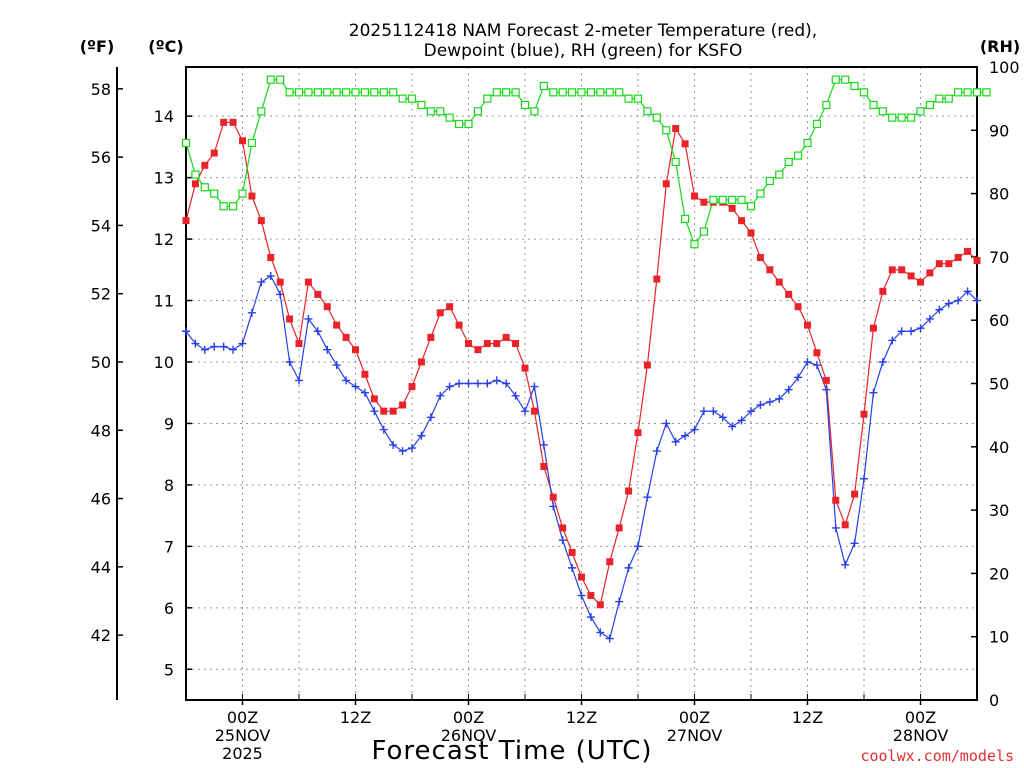  Describe the element at coordinates (1004, 67) in the screenshot. I see `rh-tick-label: 100` at that location.